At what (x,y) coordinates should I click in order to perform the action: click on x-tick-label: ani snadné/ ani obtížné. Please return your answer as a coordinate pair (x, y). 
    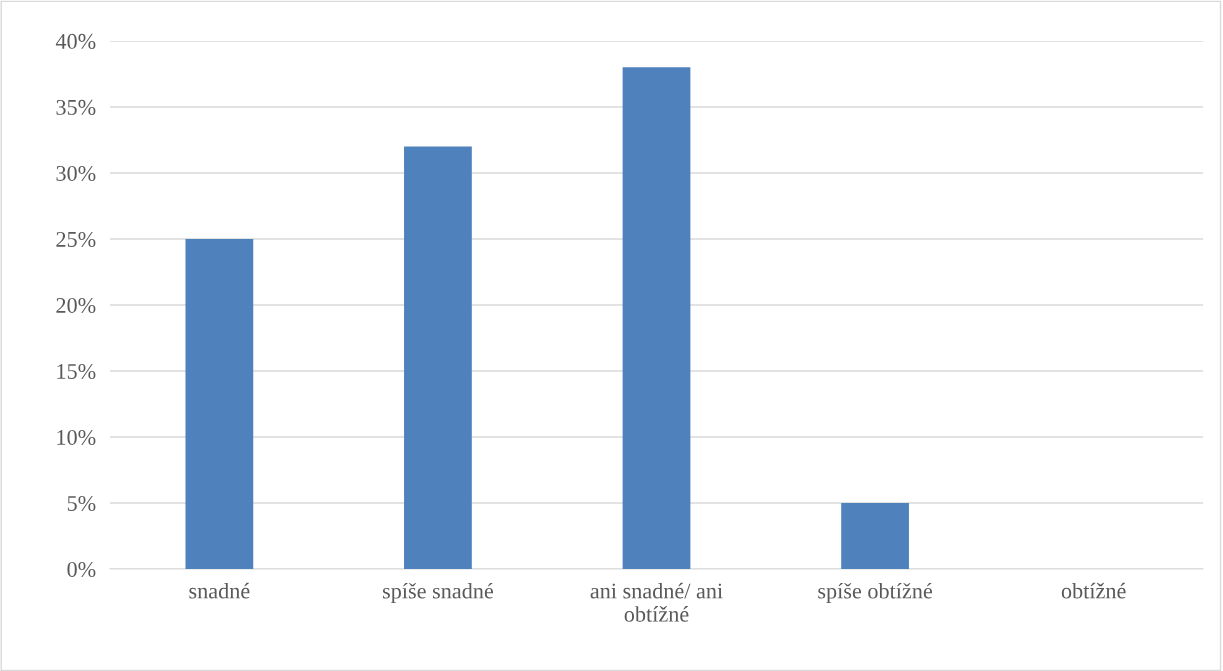
    Looking at the image, I should click on (656, 602).